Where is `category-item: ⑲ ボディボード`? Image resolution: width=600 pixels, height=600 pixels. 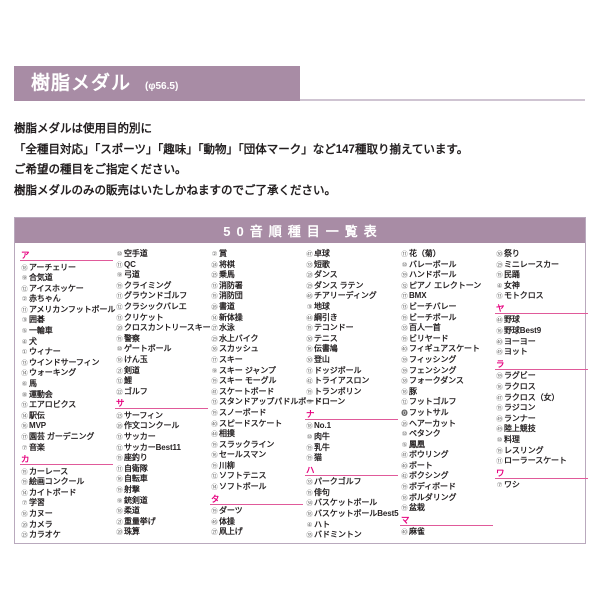 category-item: ⑲ ボディボード is located at coordinates (446, 487).